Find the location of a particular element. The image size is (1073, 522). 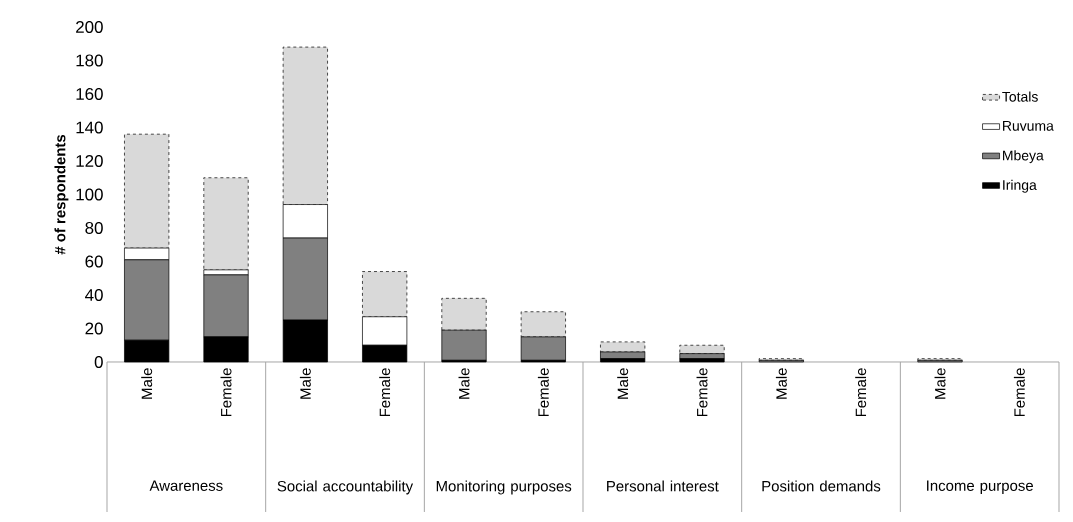

y-tick-label: 20 is located at coordinates (94, 328).